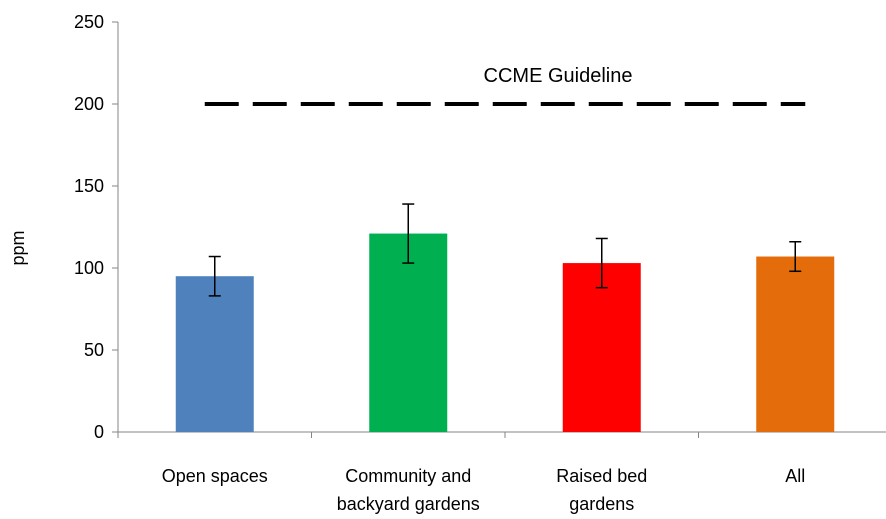 This screenshot has width=886, height=519. I want to click on y-axis-title: ppm, so click(18, 247).